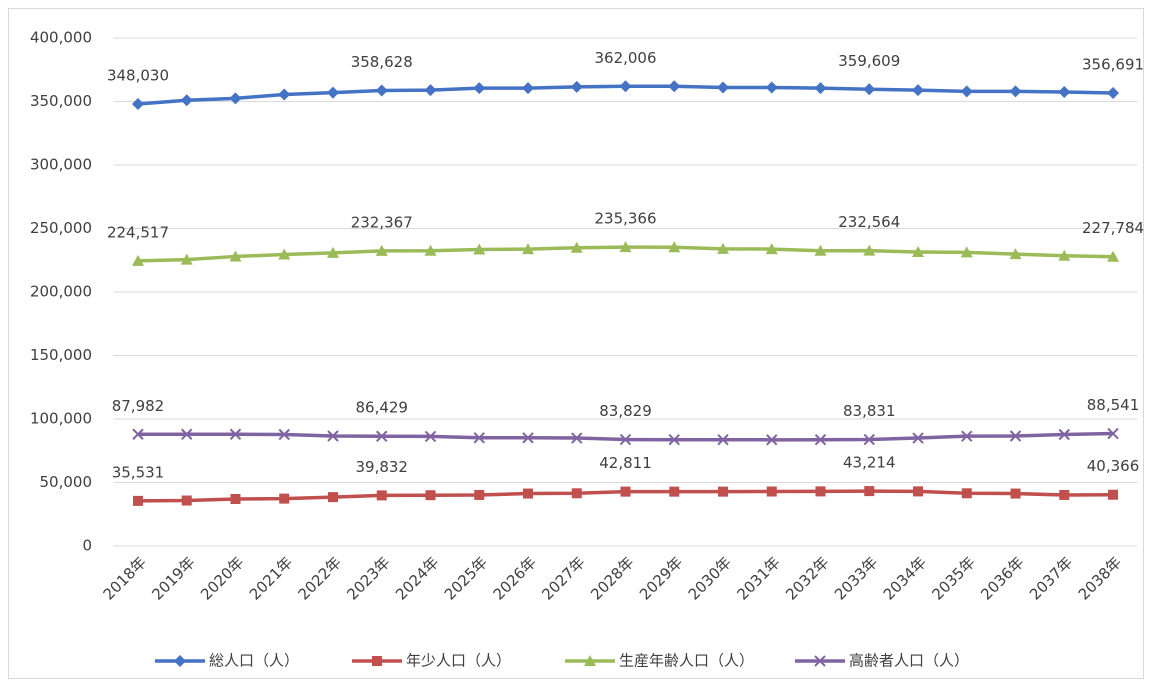  Describe the element at coordinates (87, 546) in the screenshot. I see `y-tick-label: 0` at that location.